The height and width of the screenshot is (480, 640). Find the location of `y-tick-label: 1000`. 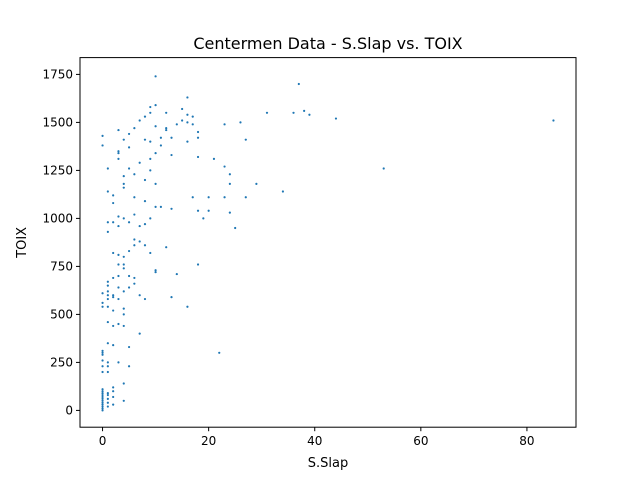

y-tick-label: 1000 is located at coordinates (57, 218).